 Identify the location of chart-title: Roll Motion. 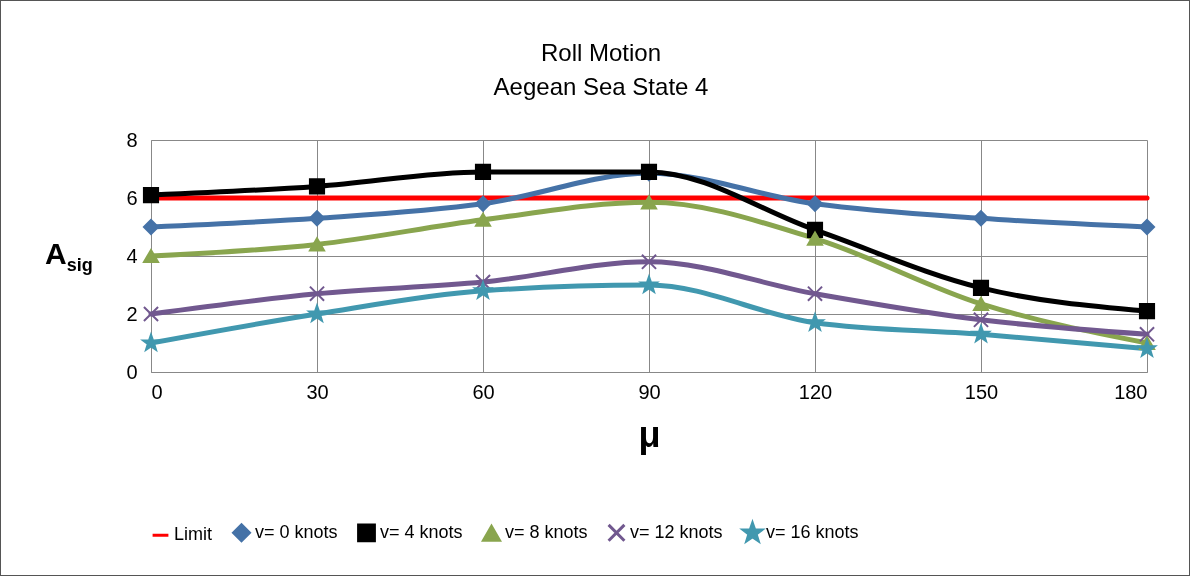
(601, 52).